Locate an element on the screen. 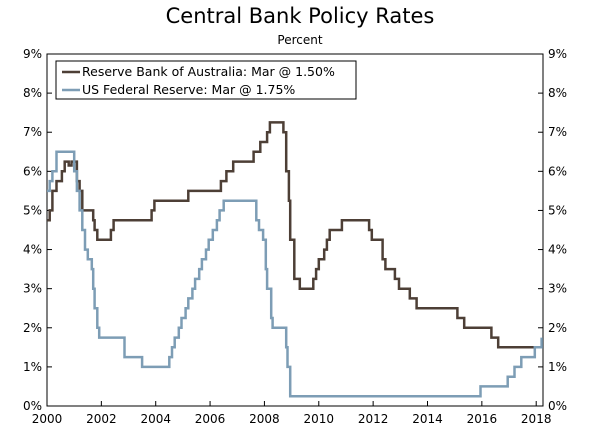  y-tick-label-right: 4% is located at coordinates (557, 250).